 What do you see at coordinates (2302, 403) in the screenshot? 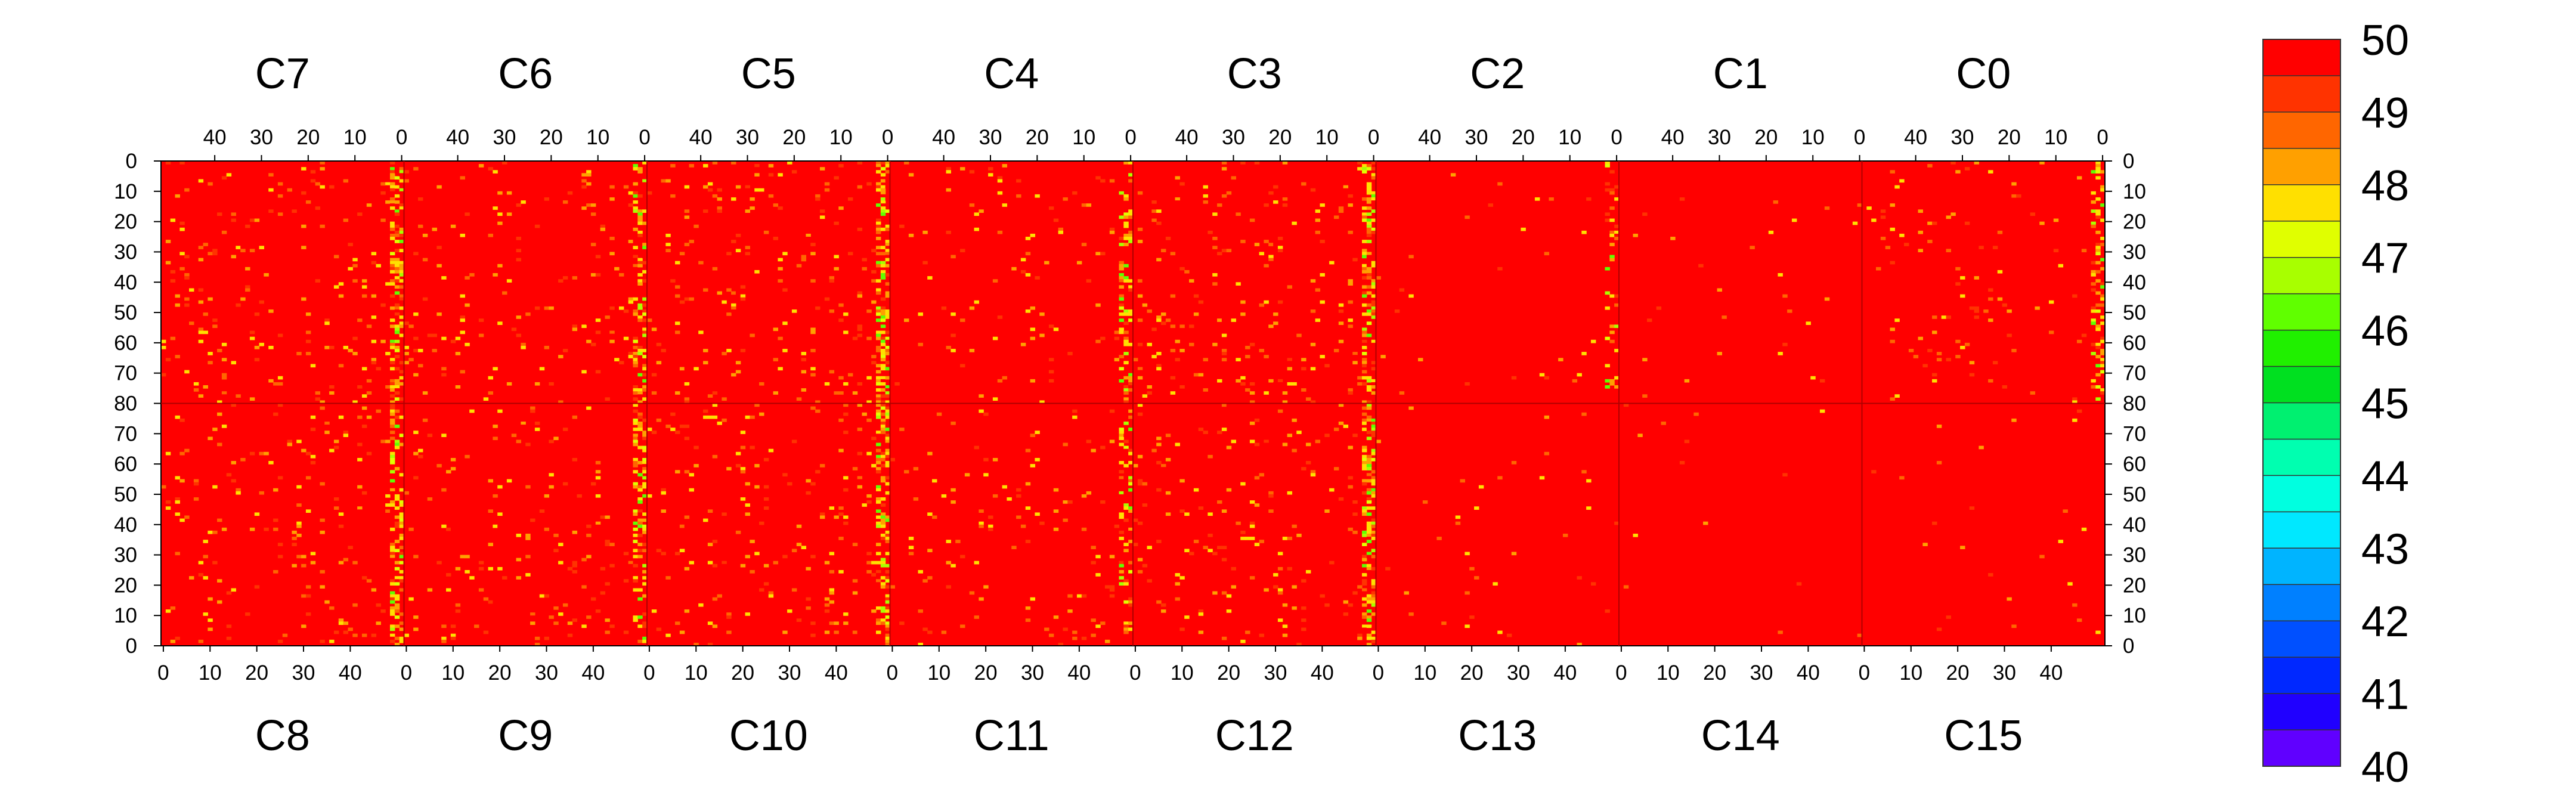
I see `colorbar` at bounding box center [2302, 403].